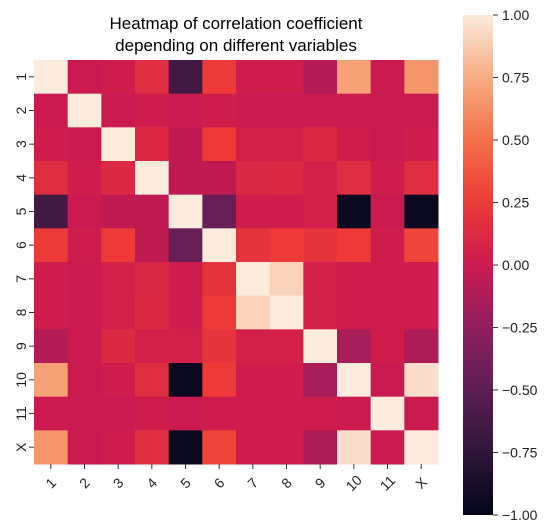  What do you see at coordinates (21, 144) in the screenshot?
I see `row-tick-label: 3` at bounding box center [21, 144].